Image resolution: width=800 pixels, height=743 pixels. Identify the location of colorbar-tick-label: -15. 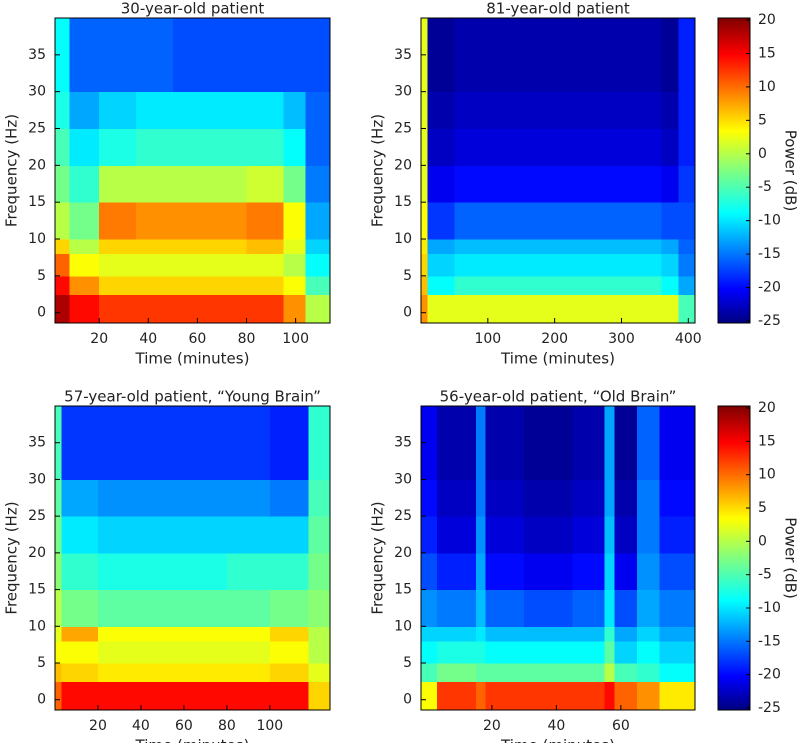
(769, 641).